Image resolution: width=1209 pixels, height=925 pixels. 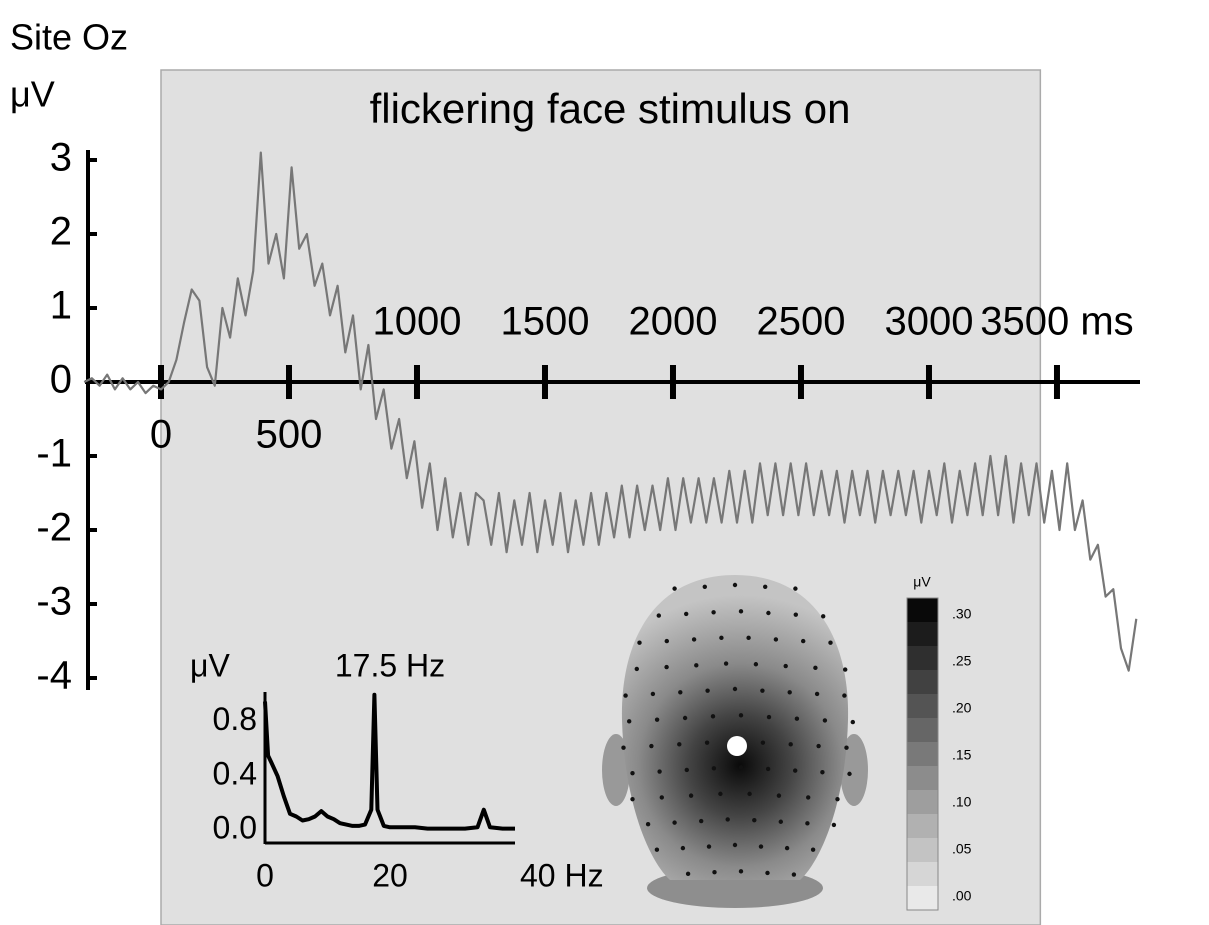 I want to click on electrode-oz, so click(x=737, y=746).